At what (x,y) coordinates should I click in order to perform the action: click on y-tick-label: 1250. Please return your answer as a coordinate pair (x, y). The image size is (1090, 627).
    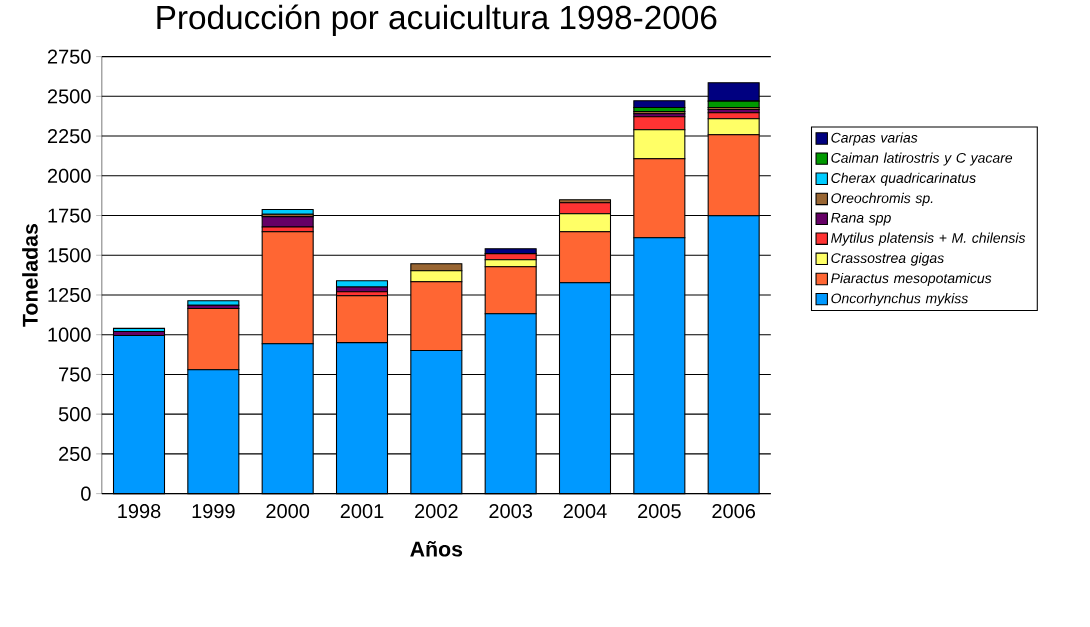
    Looking at the image, I should click on (69, 294).